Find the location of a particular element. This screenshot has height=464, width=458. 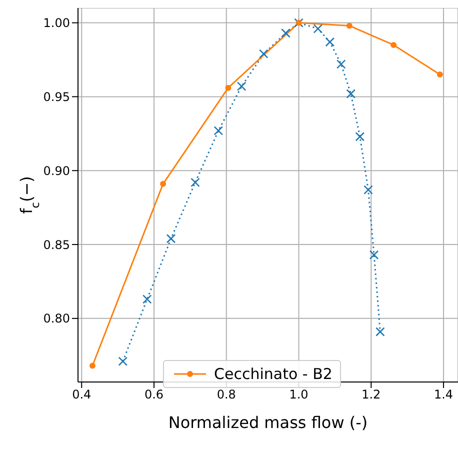

x-tick-label: 1.4 is located at coordinates (444, 395).